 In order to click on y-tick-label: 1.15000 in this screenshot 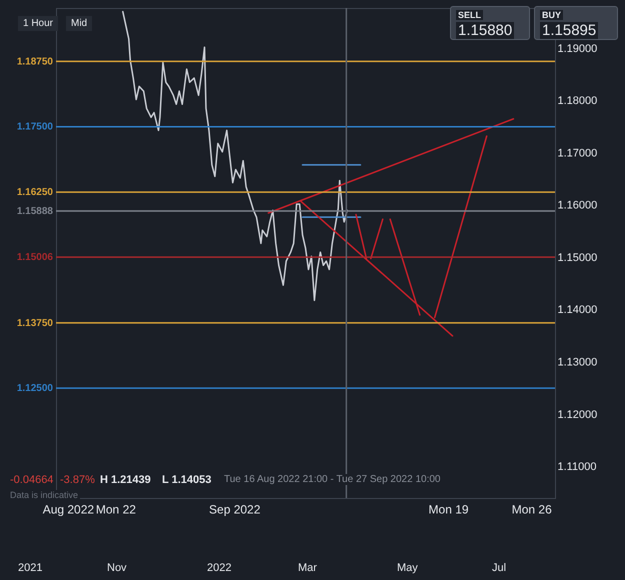, I will do `click(578, 258)`.